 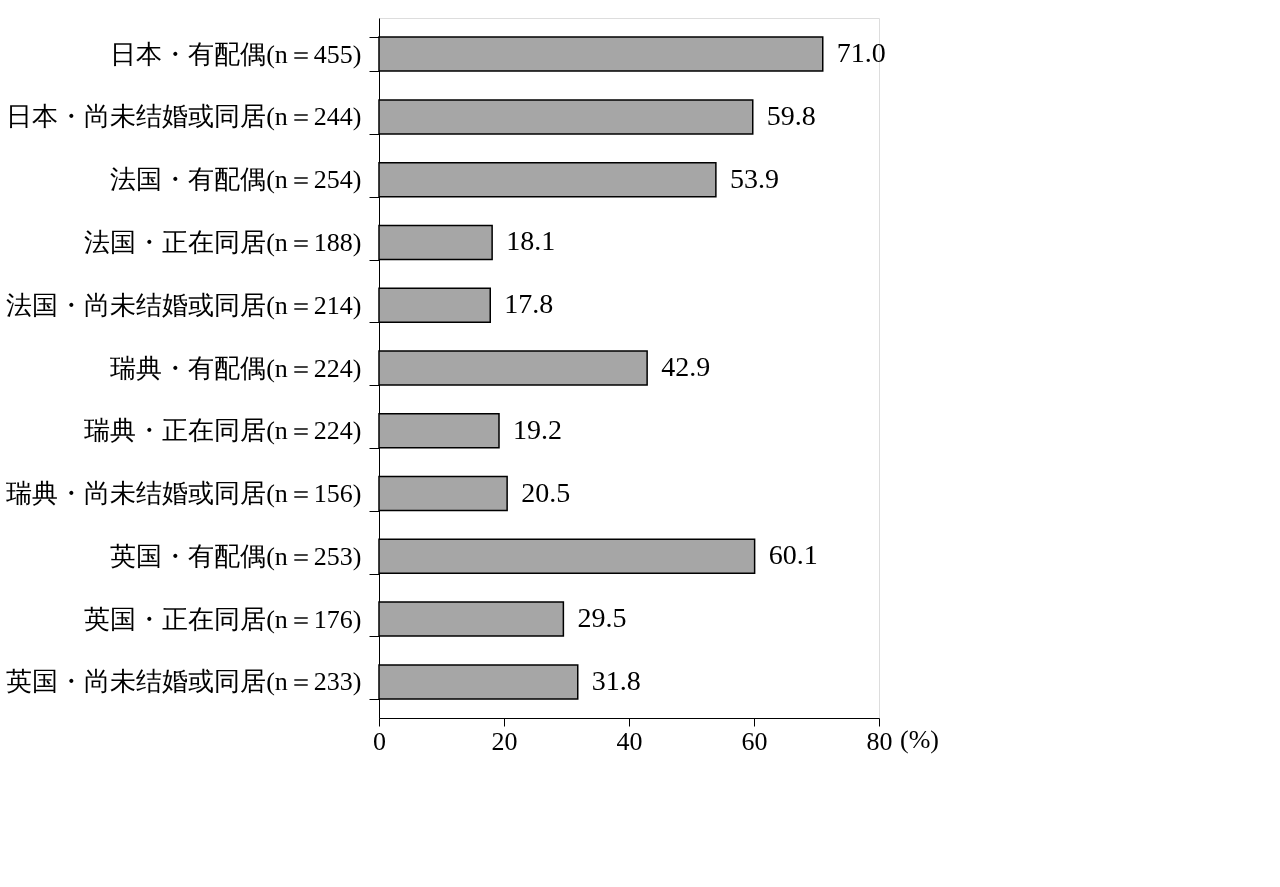 What do you see at coordinates (791, 115) in the screenshot?
I see `data-label: 59.8` at bounding box center [791, 115].